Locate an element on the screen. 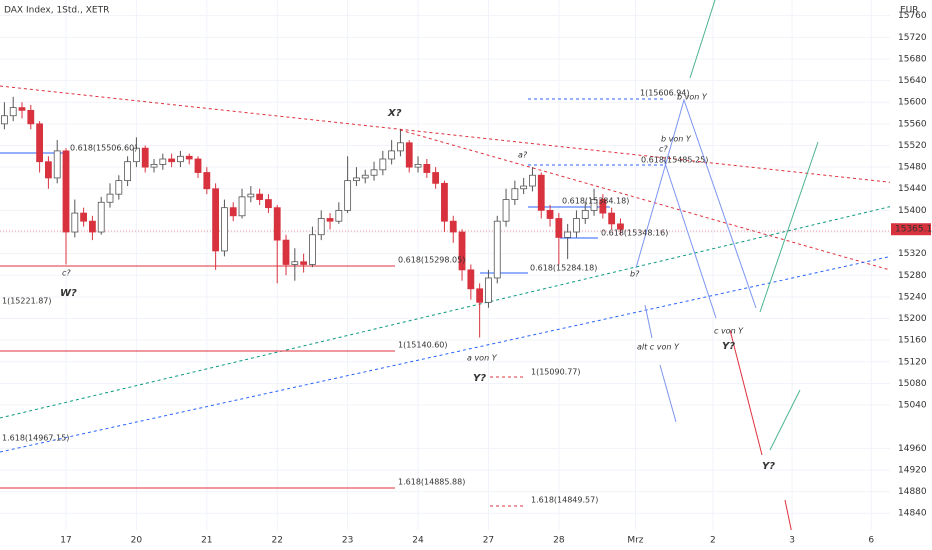 The width and height of the screenshot is (932, 550). y-tick-label: 15560 is located at coordinates (912, 124).